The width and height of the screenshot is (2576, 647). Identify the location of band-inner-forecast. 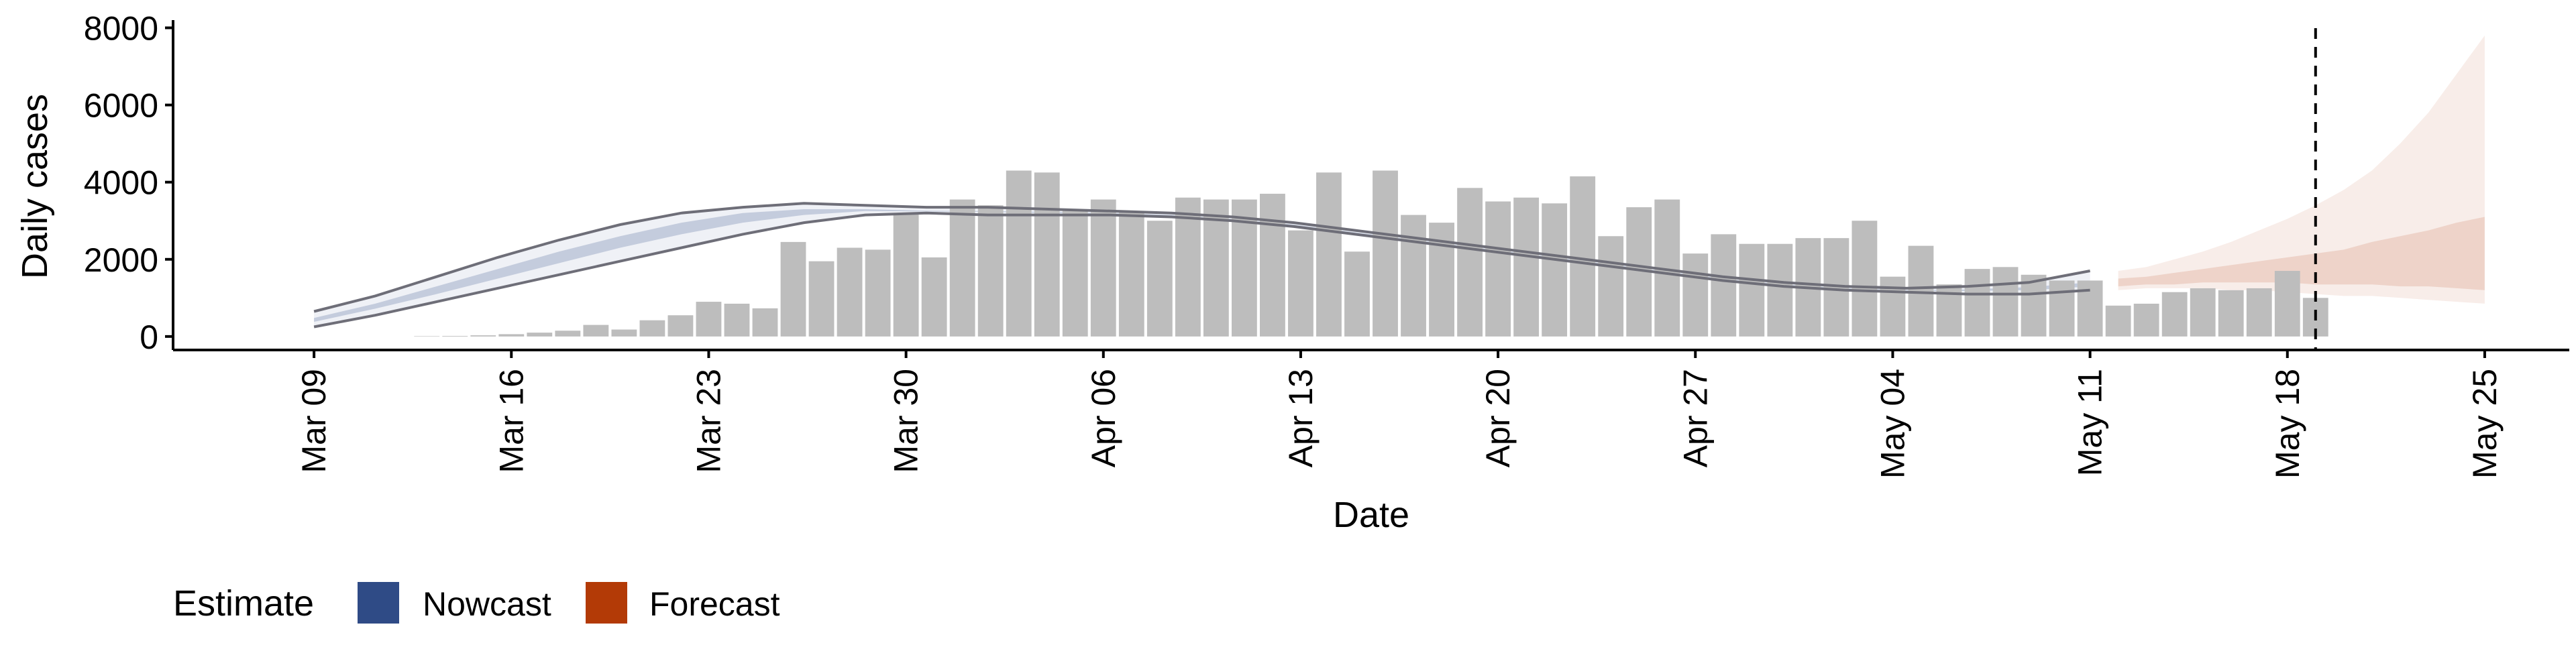
(2301, 254).